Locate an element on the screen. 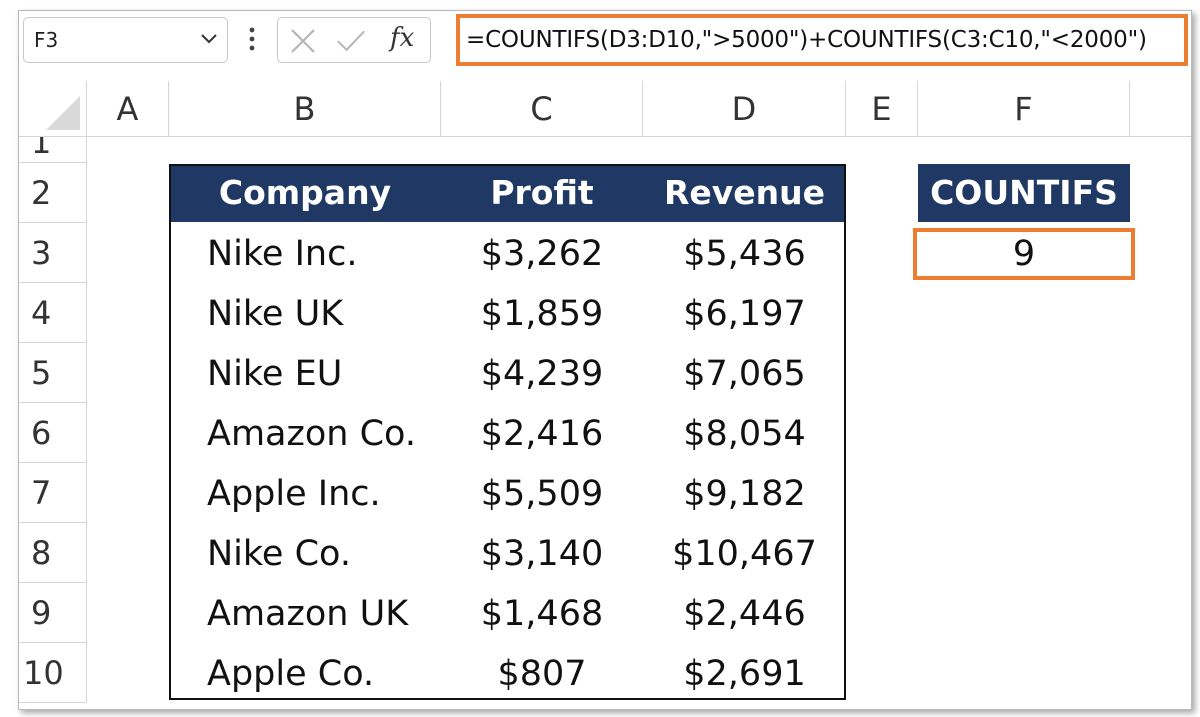 The height and width of the screenshot is (717, 1200). column-header-c: C is located at coordinates (542, 109).